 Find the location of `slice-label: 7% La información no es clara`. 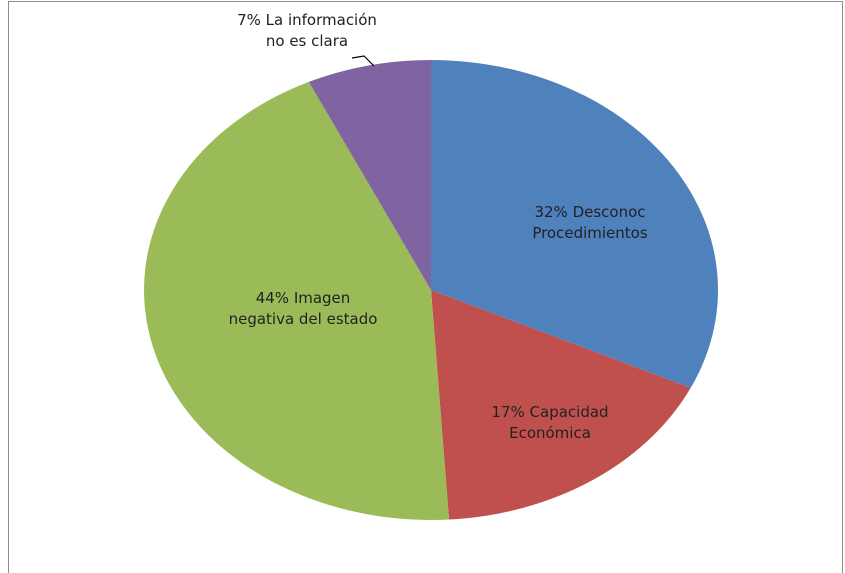

slice-label: 7% La información no es clara is located at coordinates (307, 31).